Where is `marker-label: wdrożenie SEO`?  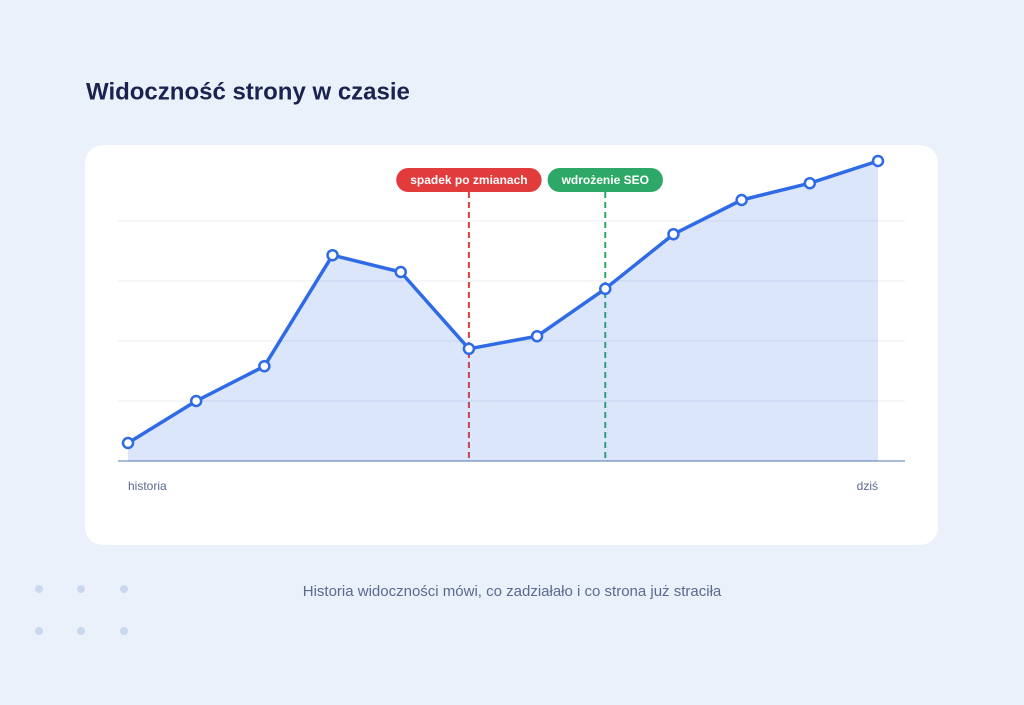 marker-label: wdrożenie SEO is located at coordinates (605, 180).